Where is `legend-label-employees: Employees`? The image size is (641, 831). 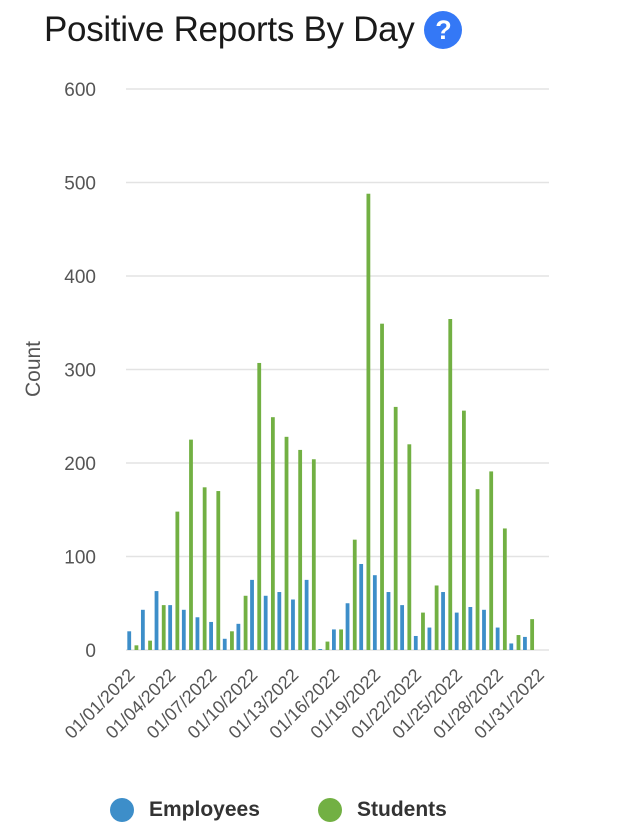
legend-label-employees: Employees is located at coordinates (204, 809).